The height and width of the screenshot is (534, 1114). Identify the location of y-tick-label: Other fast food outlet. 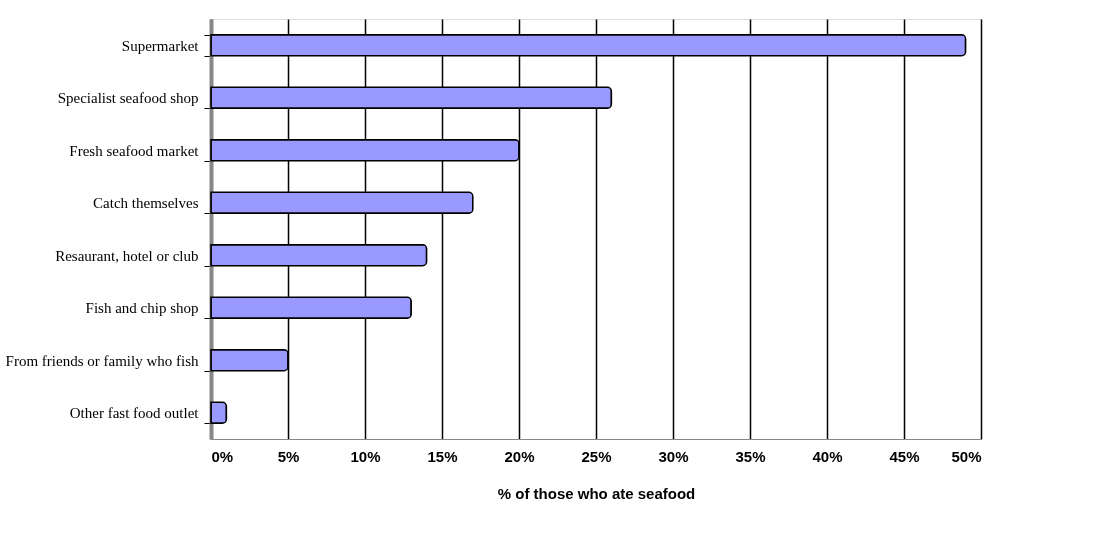
(134, 413).